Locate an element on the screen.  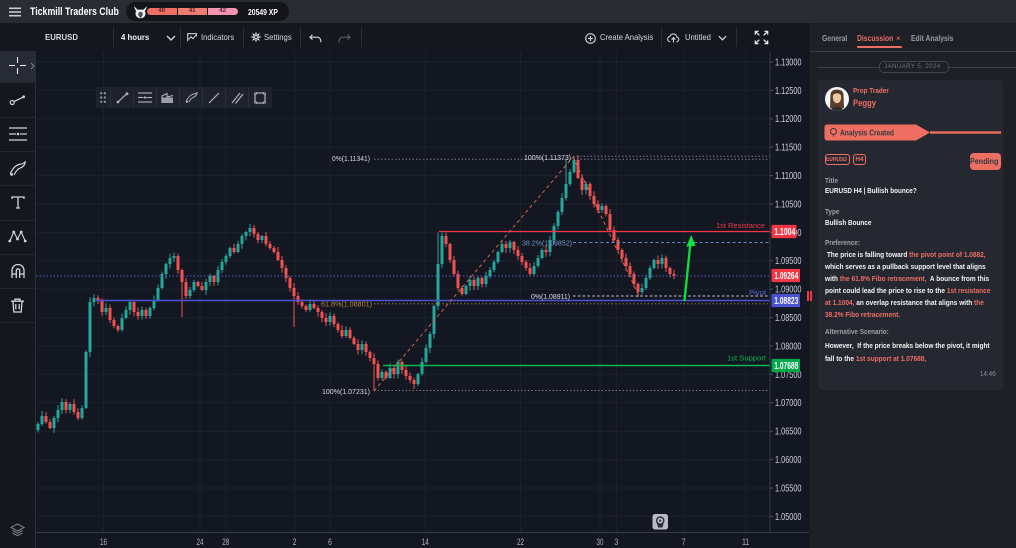
svg-text: 1.11500 is located at coordinates (788, 148).